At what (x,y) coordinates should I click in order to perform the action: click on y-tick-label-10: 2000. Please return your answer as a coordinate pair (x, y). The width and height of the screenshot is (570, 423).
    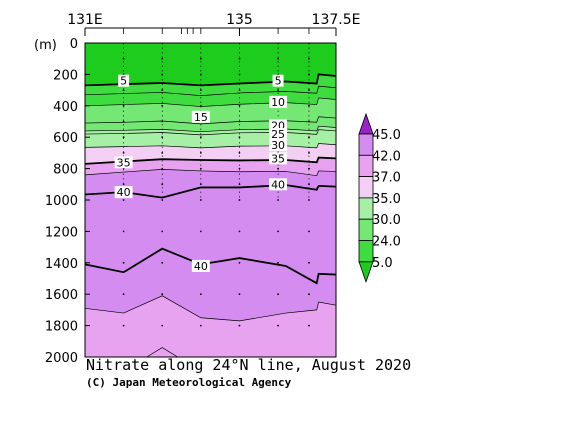
    Looking at the image, I should click on (61, 358).